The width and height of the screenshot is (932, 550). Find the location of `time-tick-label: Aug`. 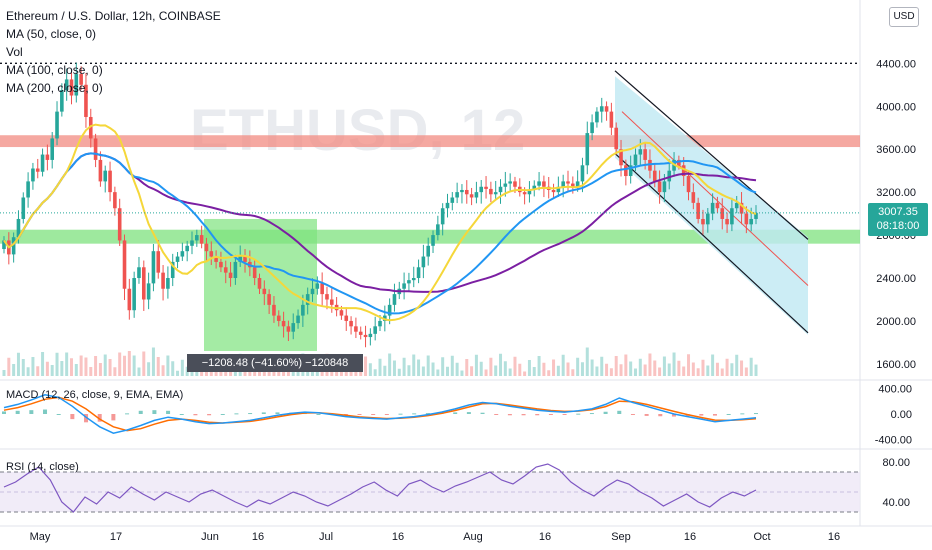

time-tick-label: Aug is located at coordinates (473, 537).